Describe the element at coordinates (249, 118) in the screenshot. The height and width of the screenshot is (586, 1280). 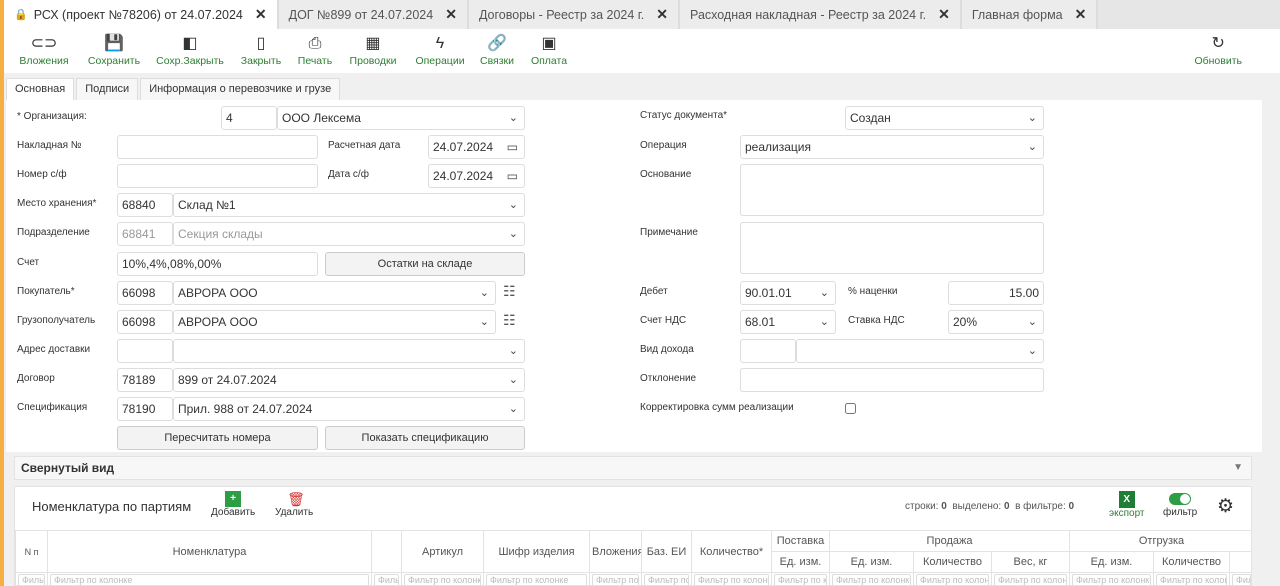
I see `org-code-input: 4` at that location.